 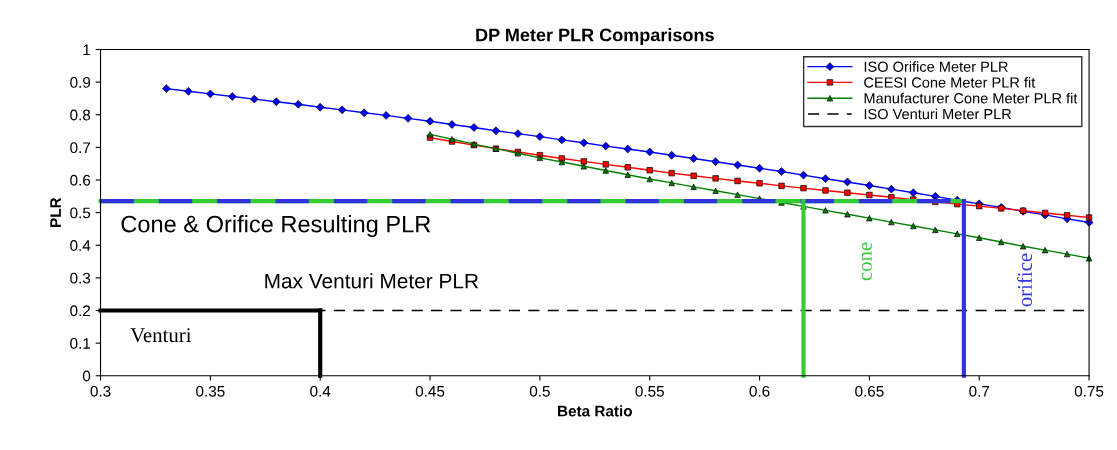 What do you see at coordinates (936, 66) in the screenshot?
I see `legend-label: ISO Orifice Meter PLR` at bounding box center [936, 66].